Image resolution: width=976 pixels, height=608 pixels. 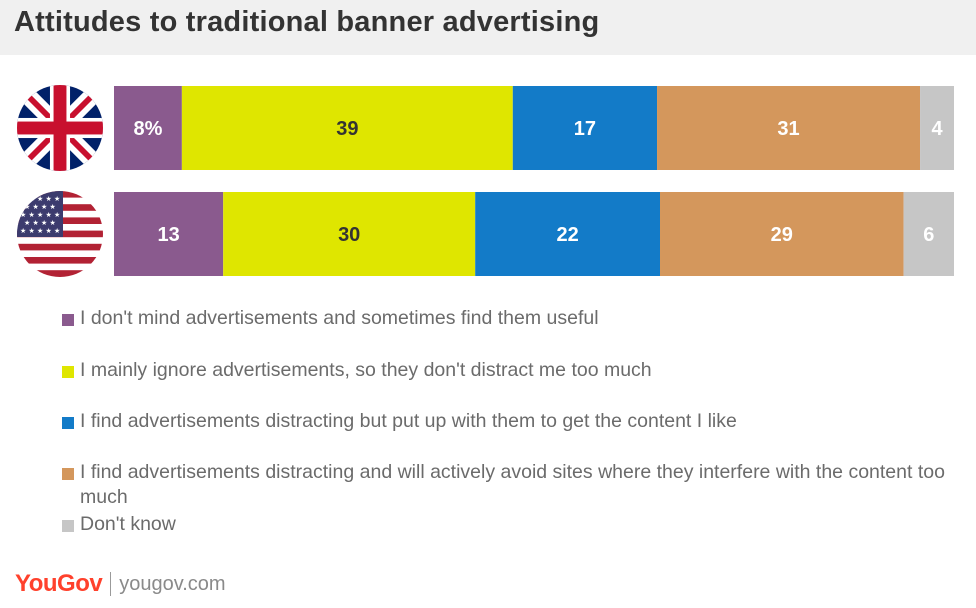 I want to click on footer: YouGov yougov.com, so click(x=120, y=584).